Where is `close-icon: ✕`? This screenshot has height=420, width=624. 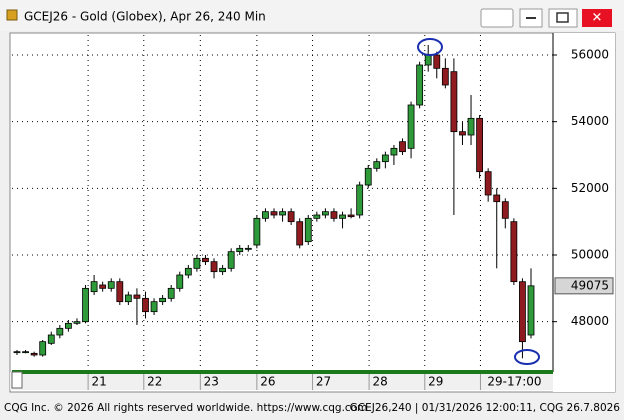
close-icon: ✕ is located at coordinates (597, 18).